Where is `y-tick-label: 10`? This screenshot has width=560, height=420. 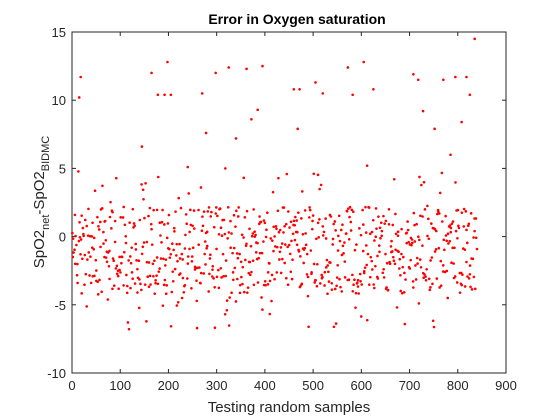
y-tick-label: 10 is located at coordinates (59, 100).